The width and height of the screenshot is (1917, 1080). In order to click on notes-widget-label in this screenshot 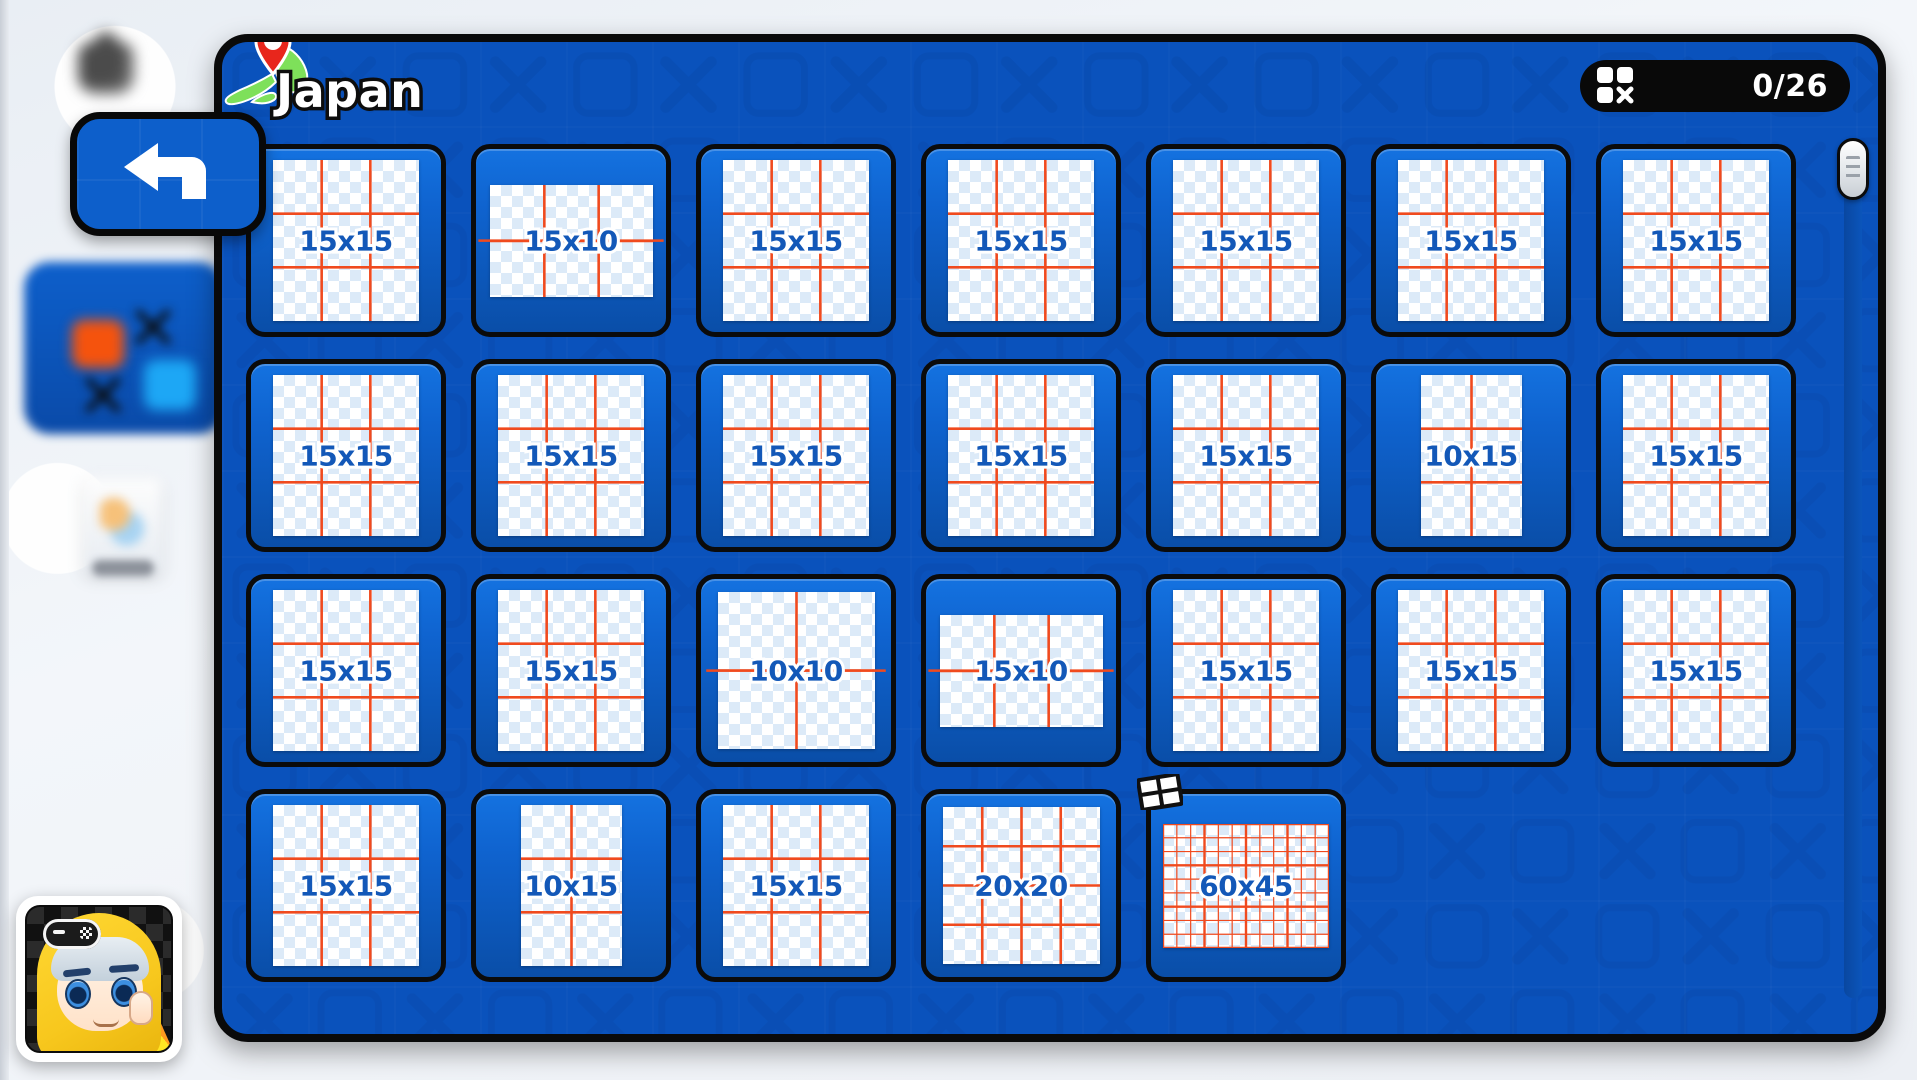, I will do `click(123, 568)`.